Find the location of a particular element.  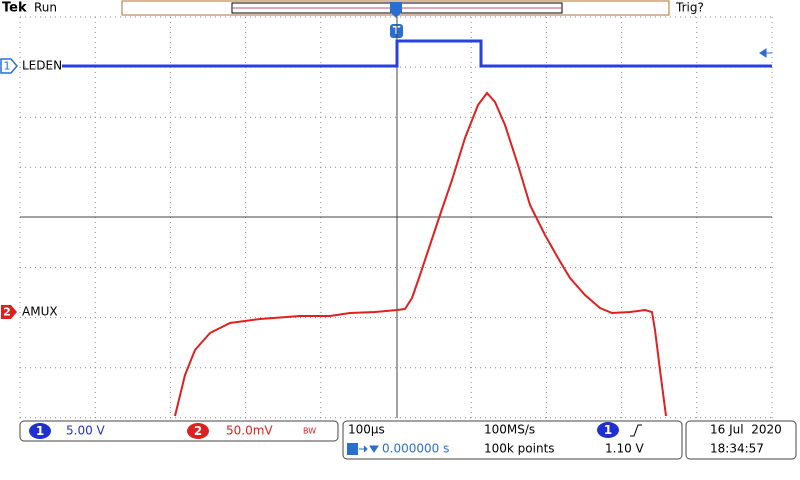

ch1-marker is located at coordinates (9, 66).